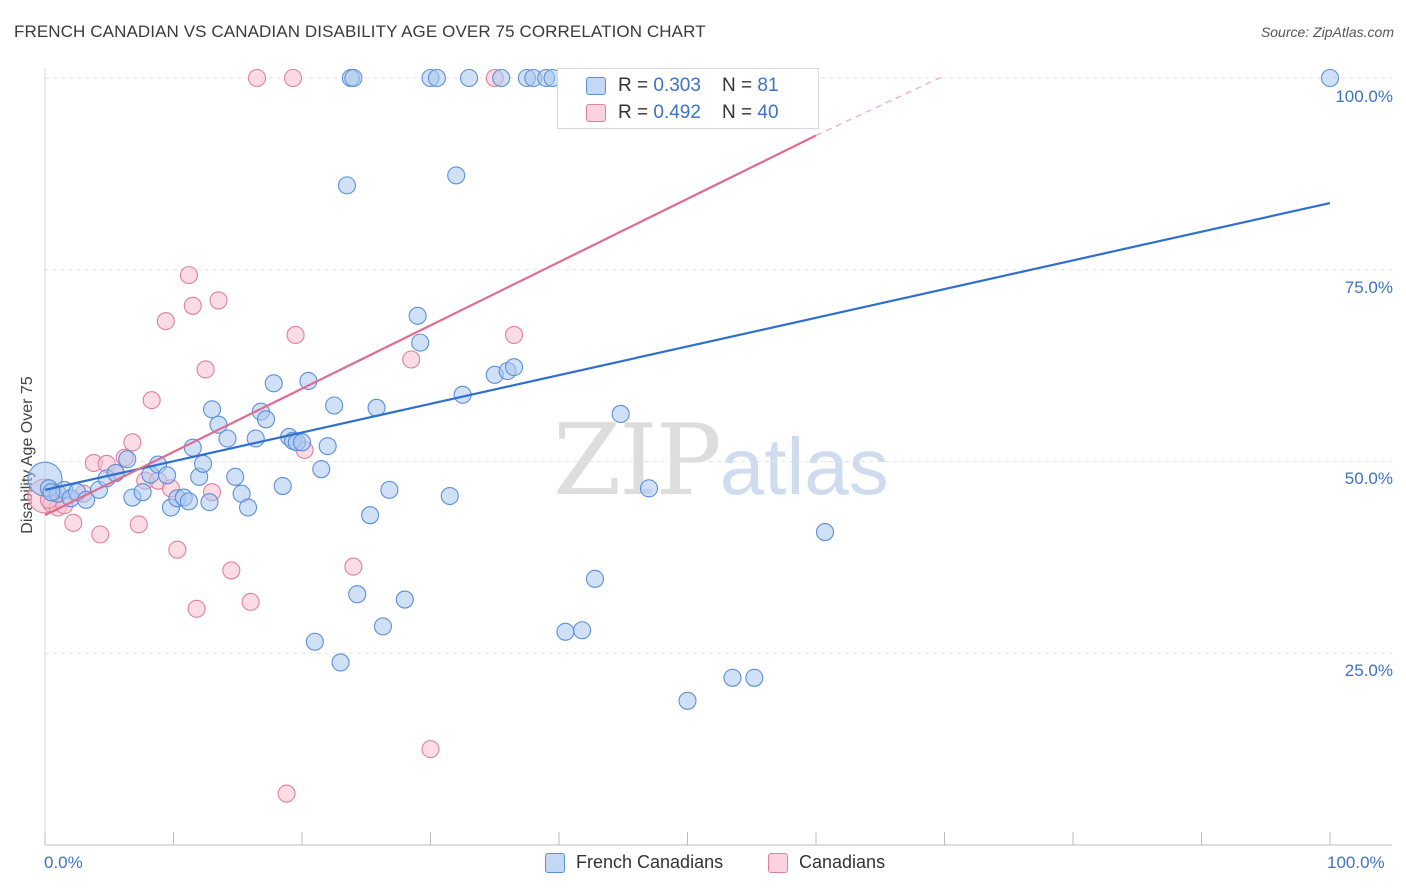 This screenshot has width=1406, height=892. Describe the element at coordinates (677, 112) in the screenshot. I see `legend-r-value: 0.492` at that location.